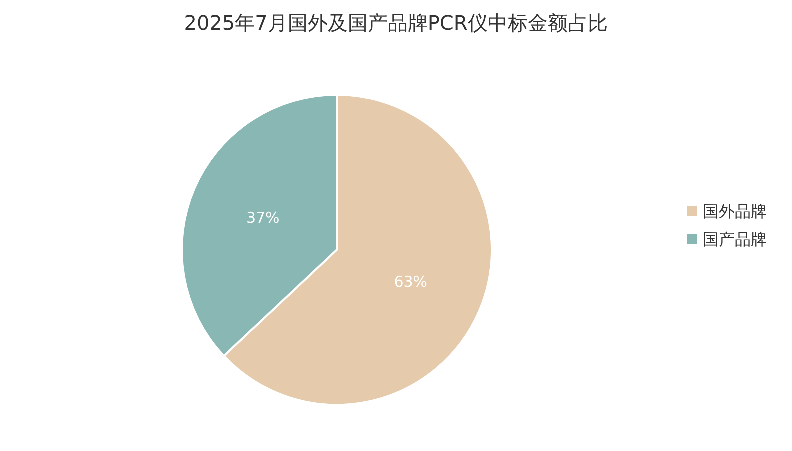 This screenshot has width=792, height=451. Describe the element at coordinates (735, 211) in the screenshot. I see `legend-label: 国外品牌` at that location.